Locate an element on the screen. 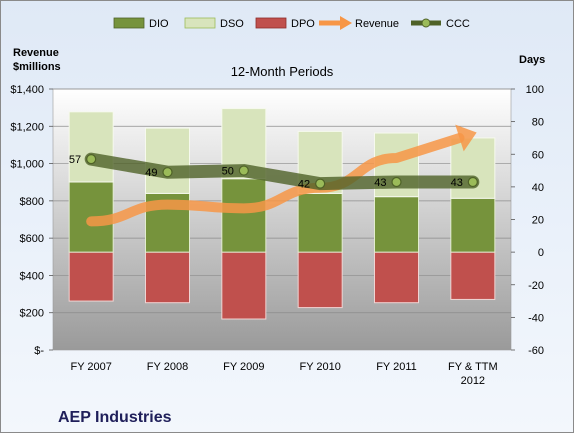 Image resolution: width=574 pixels, height=433 pixels. right-axis-title: Days is located at coordinates (532, 60).